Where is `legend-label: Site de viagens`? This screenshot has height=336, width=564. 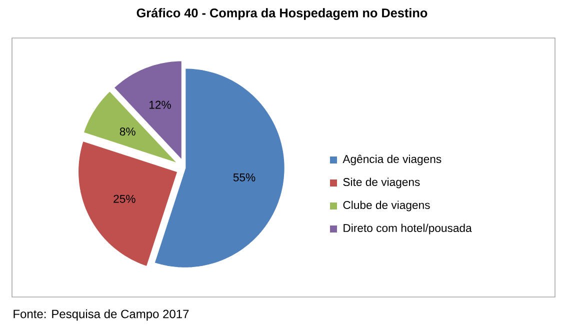
legend-label: Site de viagens is located at coordinates (381, 183).